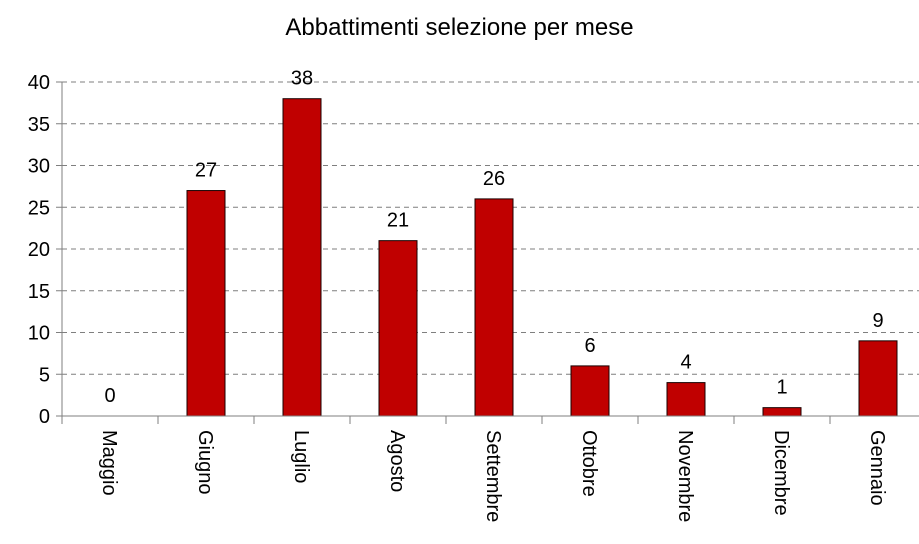  I want to click on data-label: 26, so click(494, 179).